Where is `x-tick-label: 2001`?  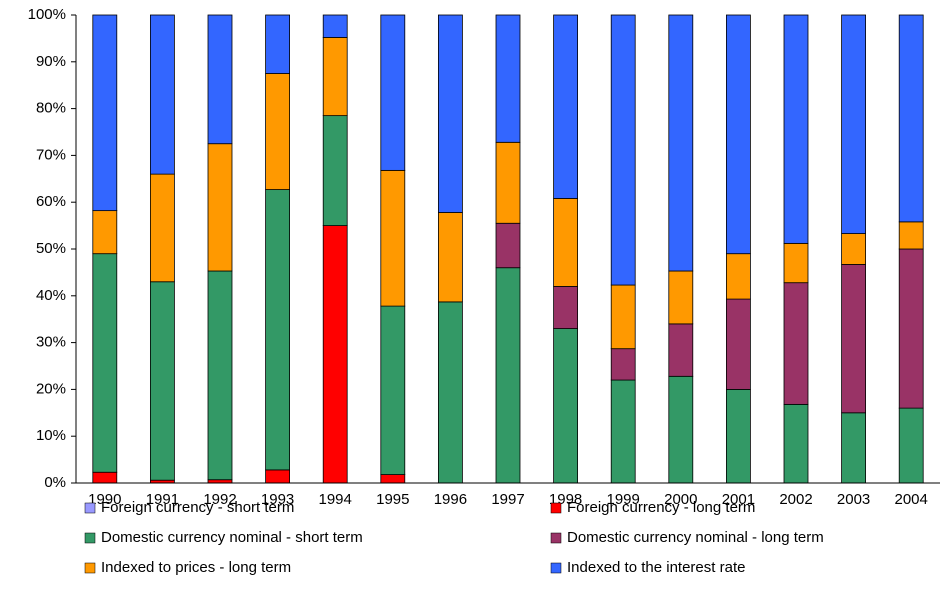
x-tick-label: 2001 is located at coordinates (738, 499).